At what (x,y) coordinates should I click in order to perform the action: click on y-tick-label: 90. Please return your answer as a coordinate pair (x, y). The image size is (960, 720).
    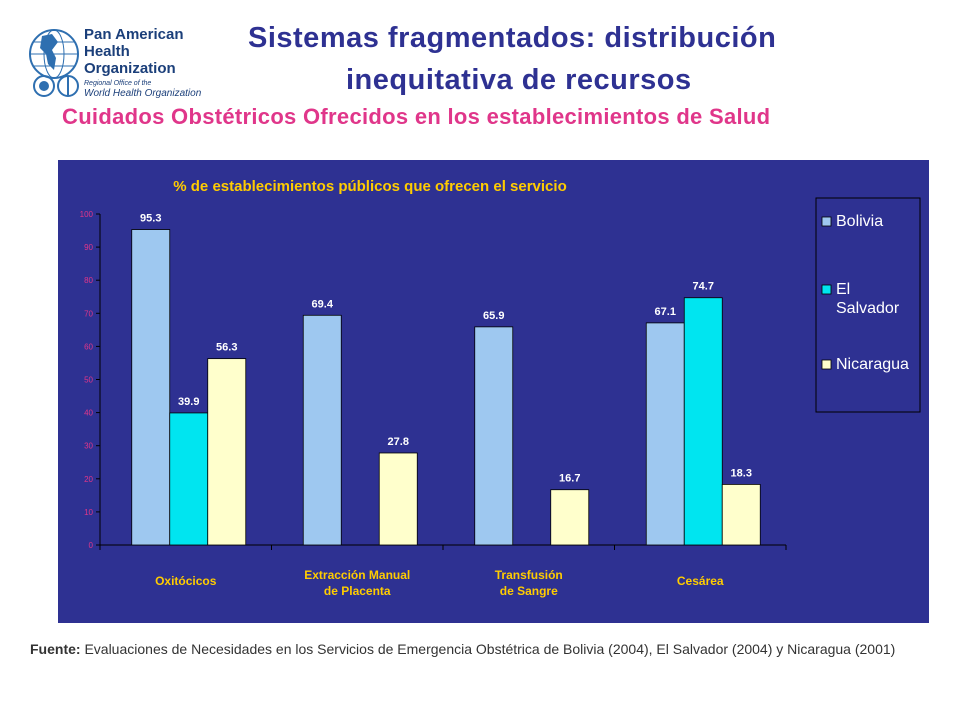
    Looking at the image, I should click on (88, 247).